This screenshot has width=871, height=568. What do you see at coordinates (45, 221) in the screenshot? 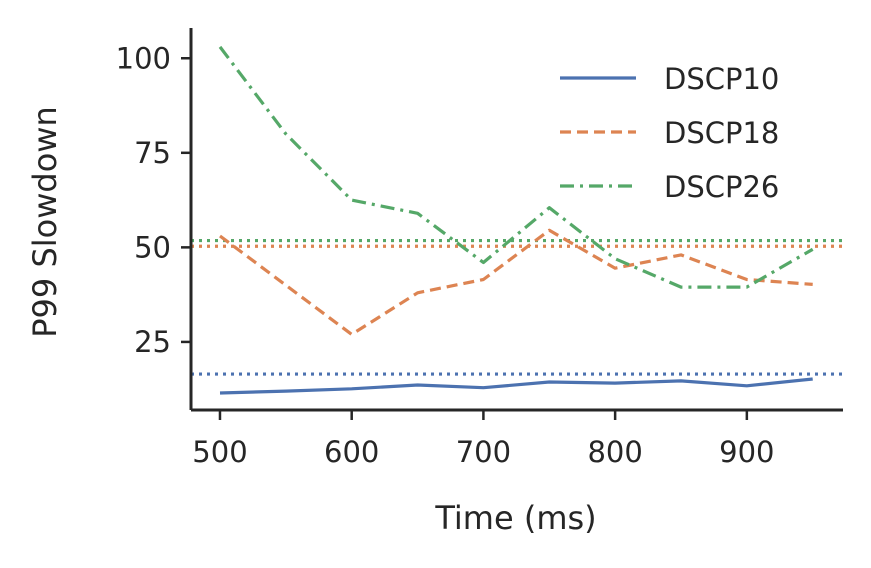
I see `y-axis-label: P99 Slowdown` at bounding box center [45, 221].